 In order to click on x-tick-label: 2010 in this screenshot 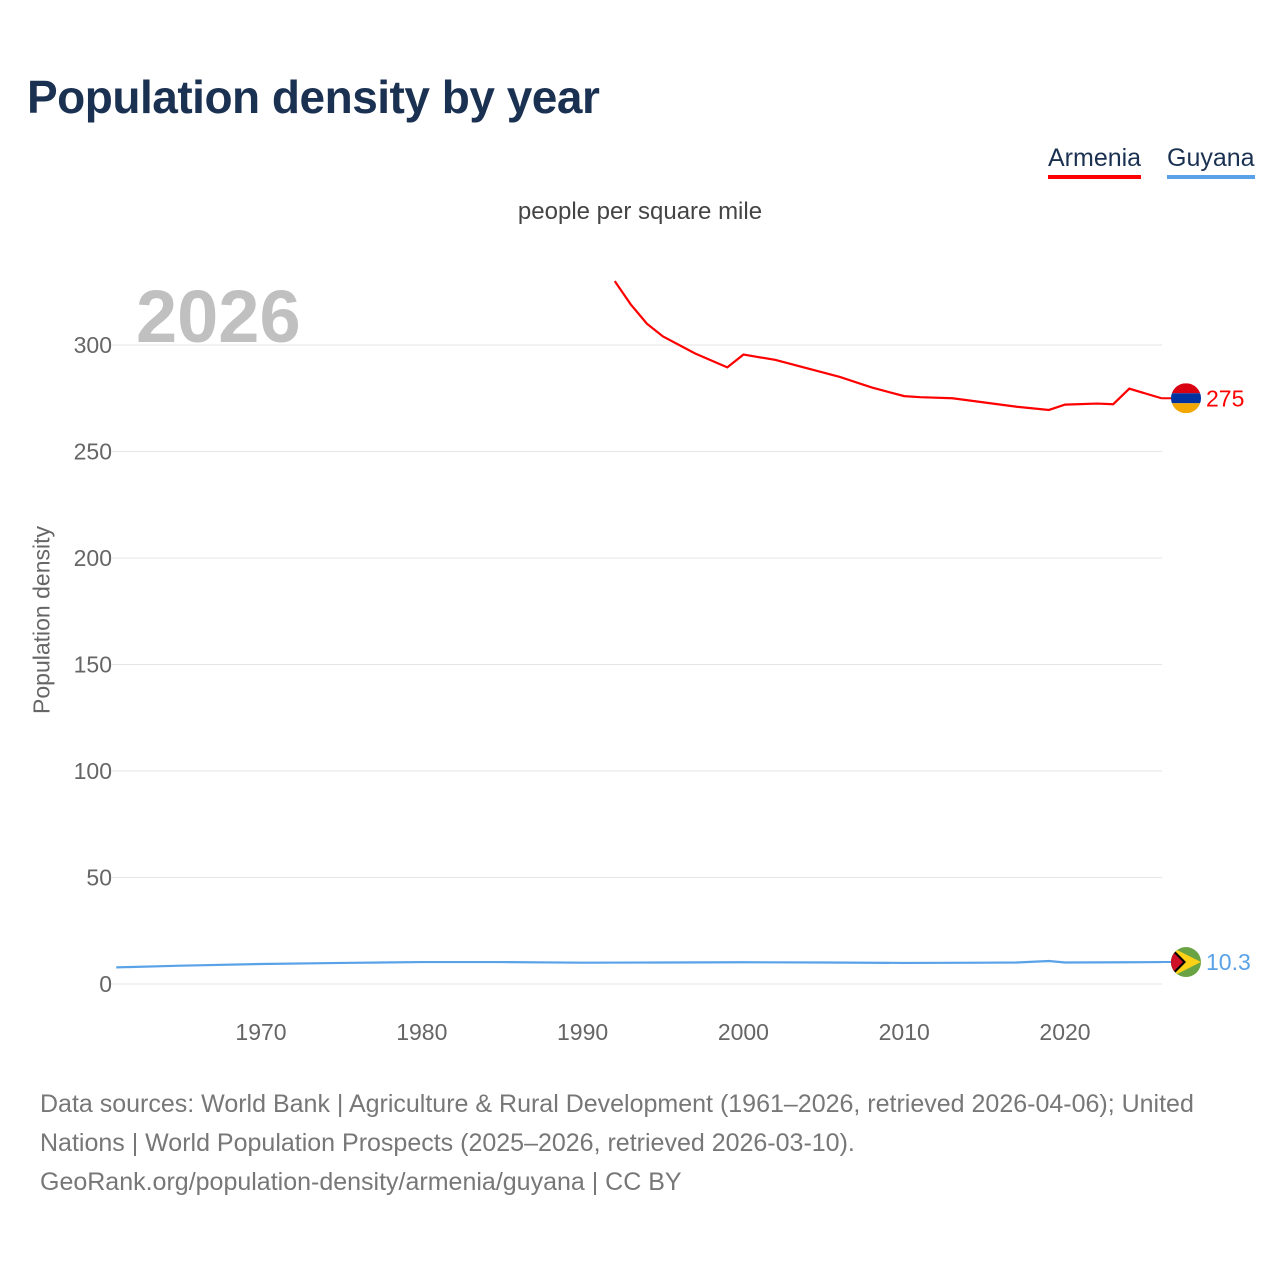, I will do `click(904, 1032)`.